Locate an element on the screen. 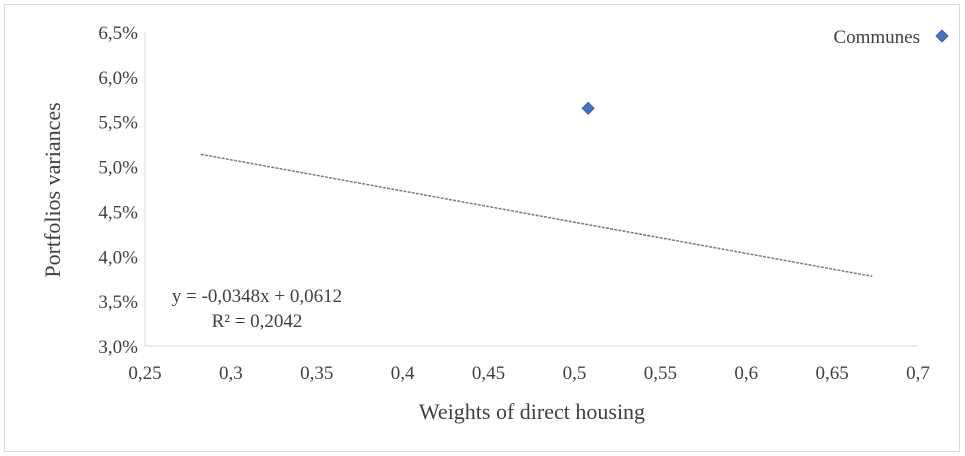 The height and width of the screenshot is (456, 965). y-tick-label: 3,5% is located at coordinates (118, 302).